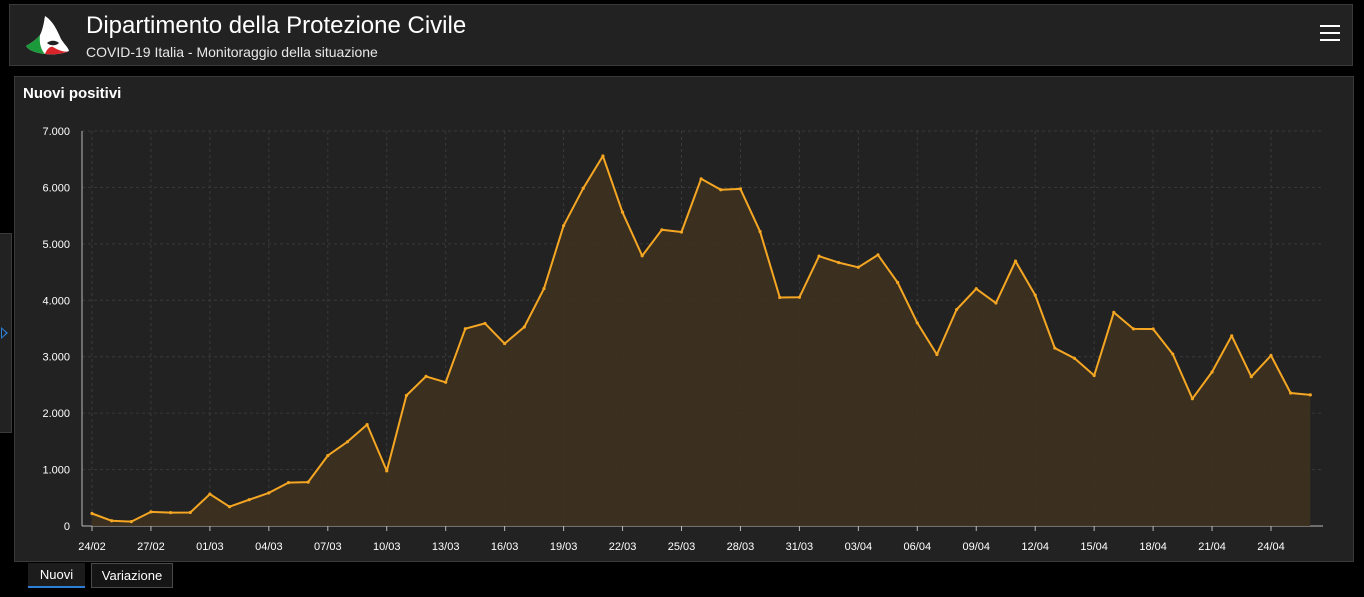  Describe the element at coordinates (56, 575) in the screenshot. I see `tab-nuovi: Nuovi` at that location.